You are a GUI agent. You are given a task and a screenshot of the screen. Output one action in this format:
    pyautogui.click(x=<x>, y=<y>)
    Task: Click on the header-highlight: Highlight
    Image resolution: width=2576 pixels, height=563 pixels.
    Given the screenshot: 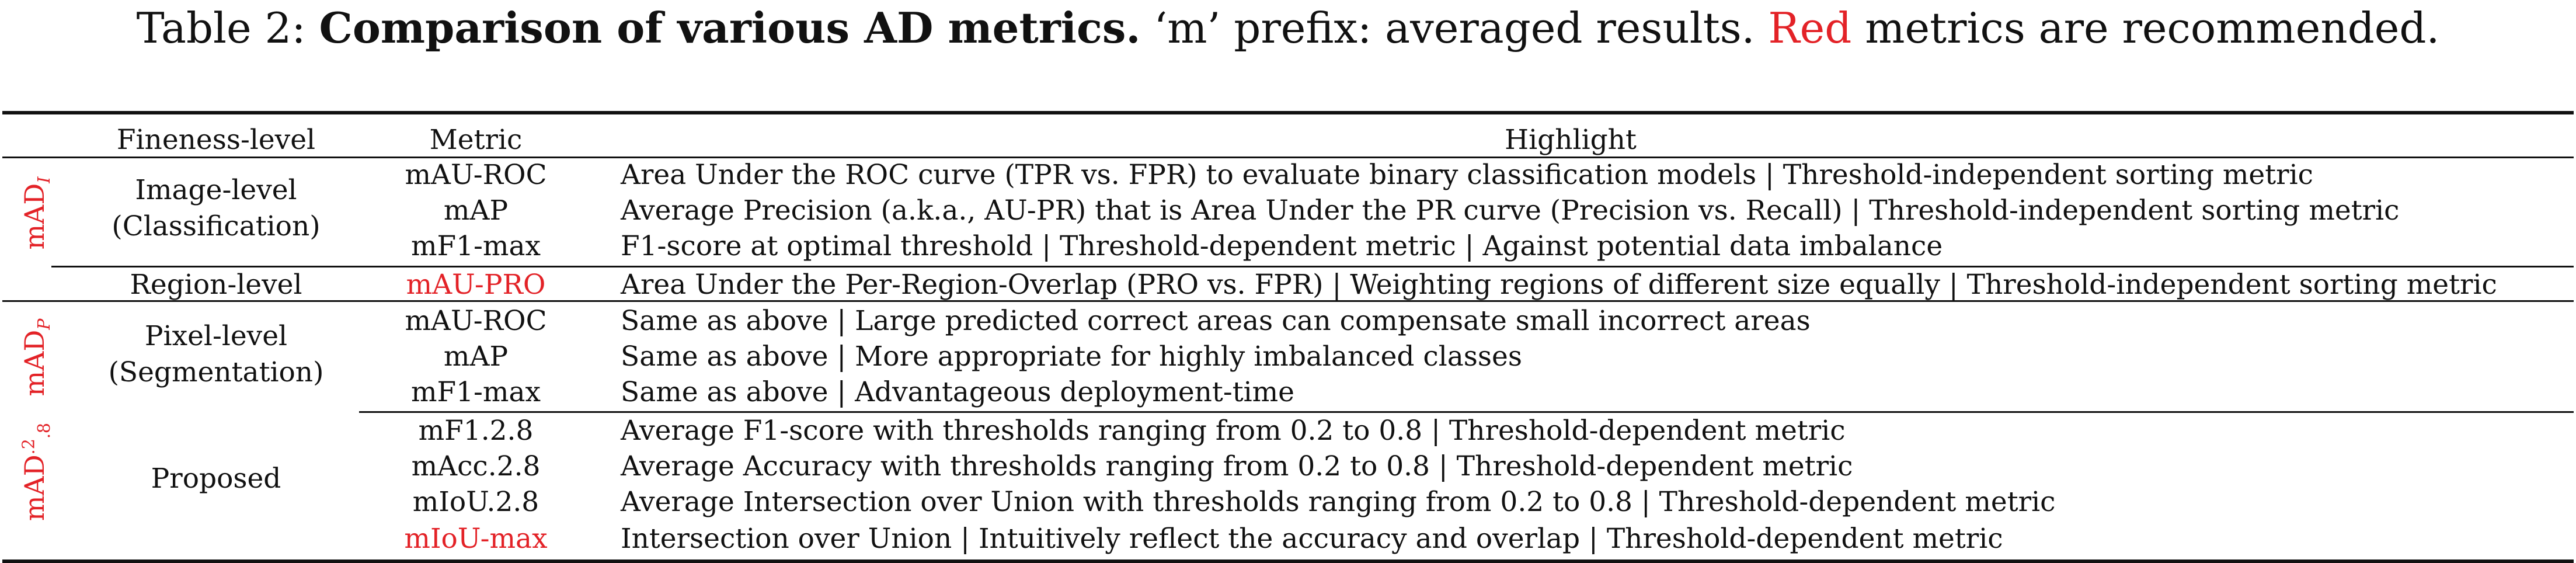 What is the action you would take?
    pyautogui.click(x=1571, y=140)
    